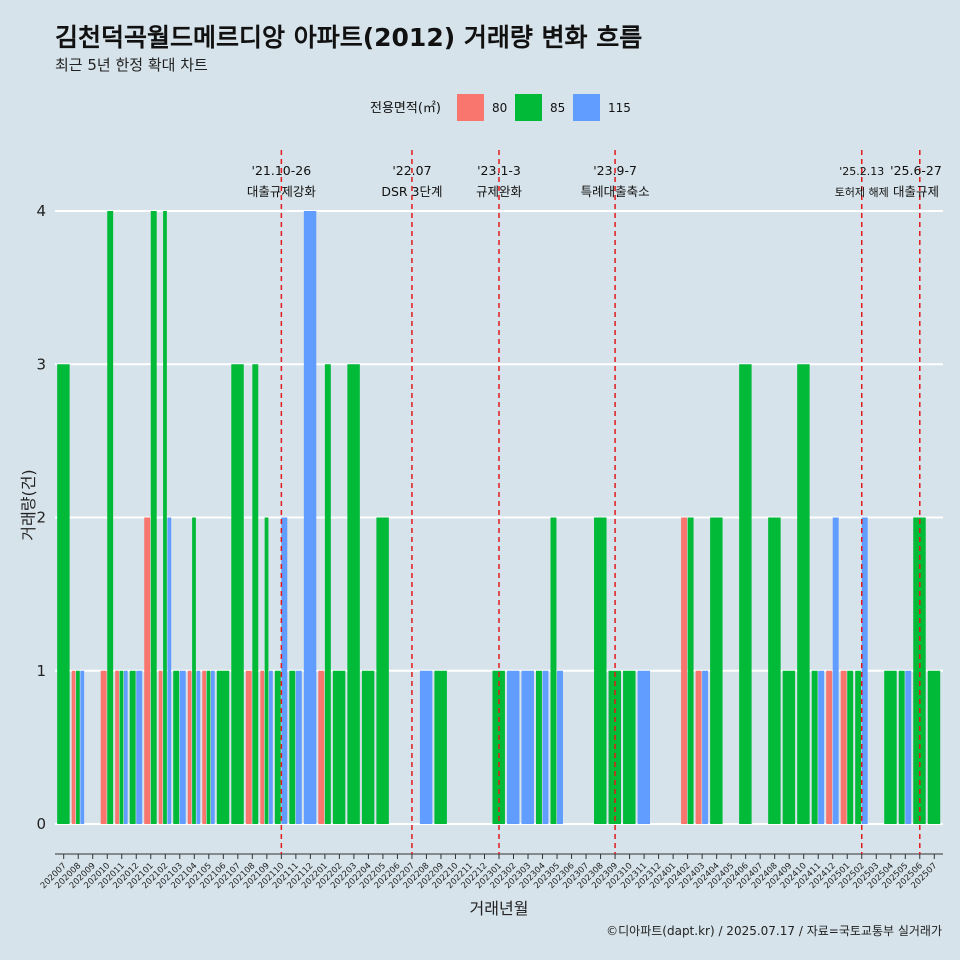  What do you see at coordinates (131, 65) in the screenshot?
I see `chart-subtitle: 최근 5년 한정 확대 차트` at bounding box center [131, 65].